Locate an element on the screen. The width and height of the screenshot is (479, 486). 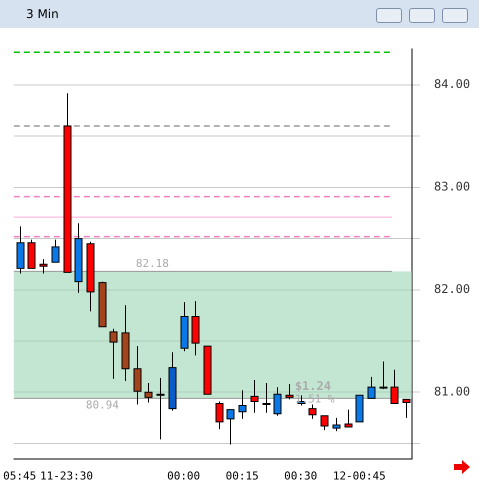
x-tick-label: 11-23:30 is located at coordinates (67, 475).